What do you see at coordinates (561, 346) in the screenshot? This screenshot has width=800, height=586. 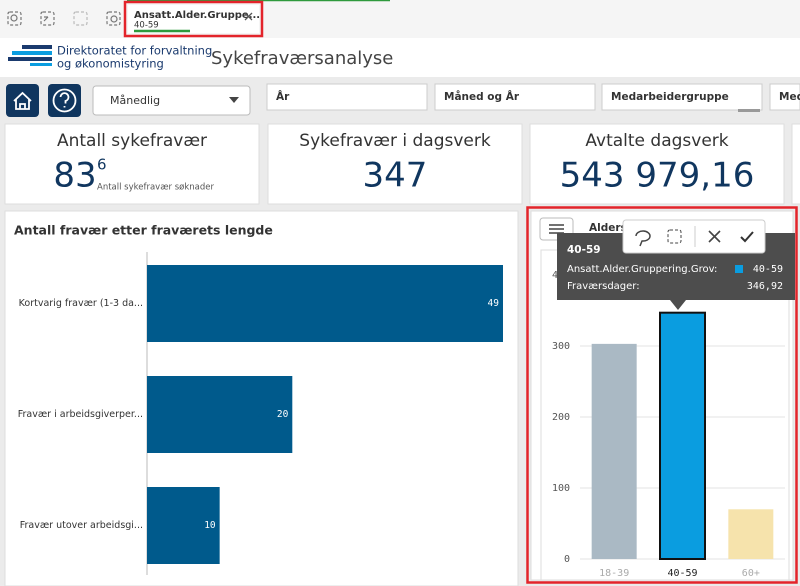 I see `y-tick-label: 300` at bounding box center [561, 346].